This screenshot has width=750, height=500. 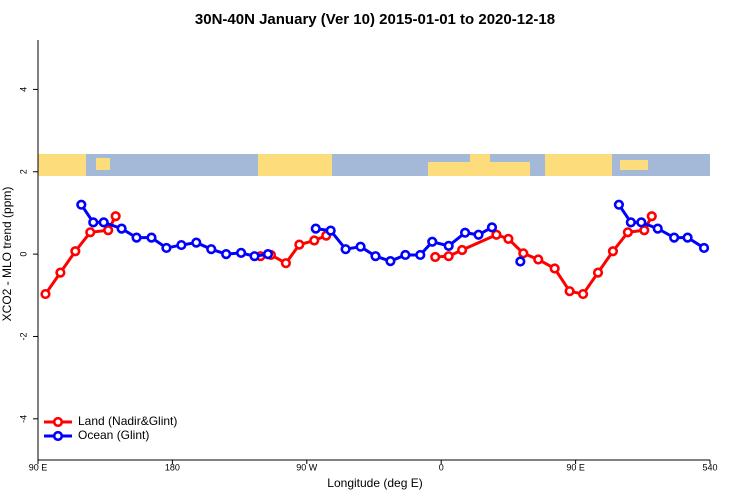 What do you see at coordinates (441, 467) in the screenshot?
I see `x-tick-label: 0` at bounding box center [441, 467].